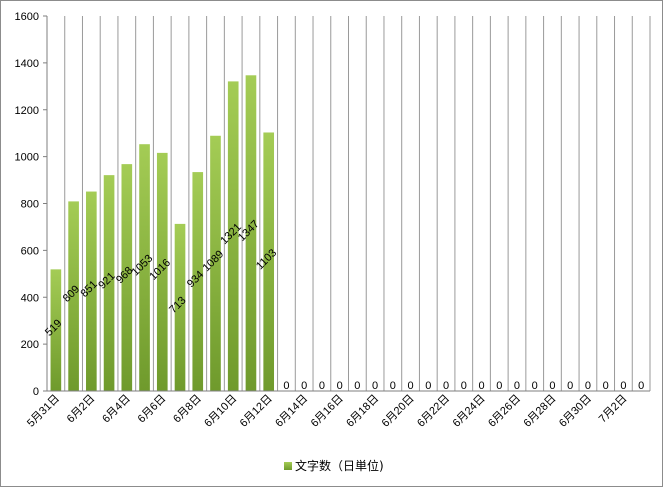  What do you see at coordinates (291, 411) in the screenshot?
I see `x-tick-label: 6月14日` at bounding box center [291, 411].